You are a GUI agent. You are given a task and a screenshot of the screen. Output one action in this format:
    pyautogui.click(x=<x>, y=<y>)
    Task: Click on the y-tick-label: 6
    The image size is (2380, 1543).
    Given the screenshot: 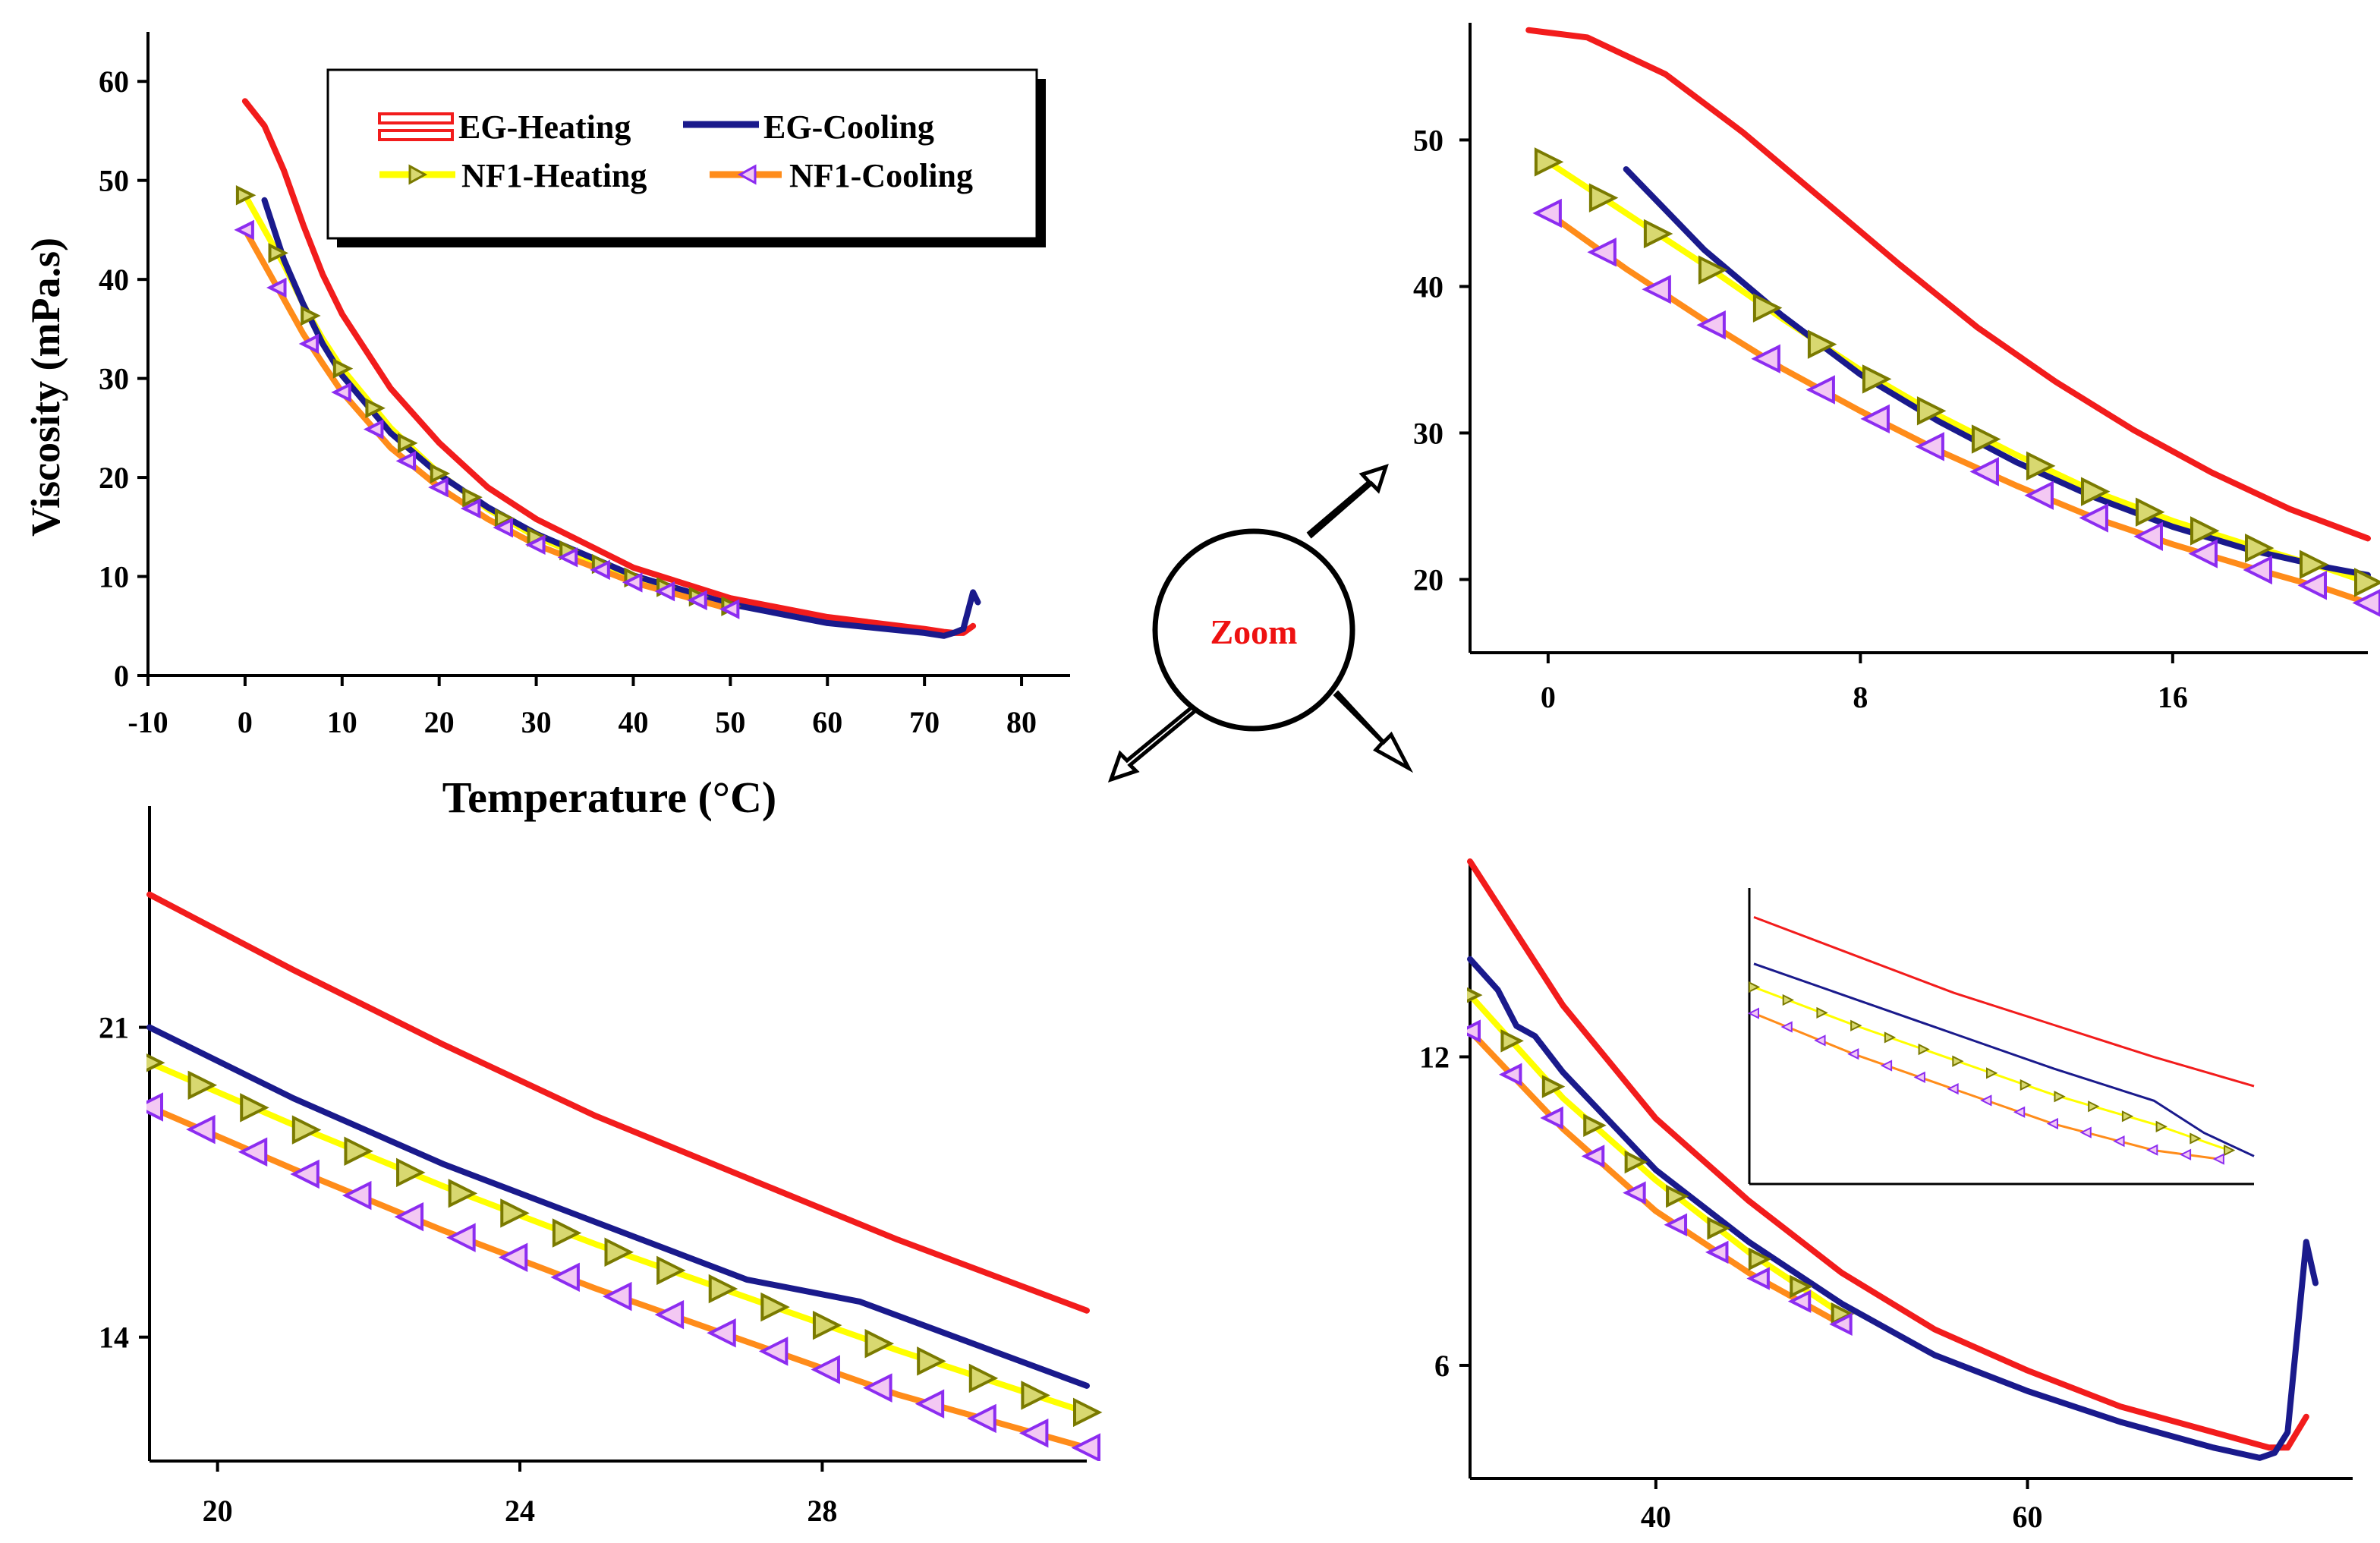 What is the action you would take?
    pyautogui.click(x=1442, y=1366)
    